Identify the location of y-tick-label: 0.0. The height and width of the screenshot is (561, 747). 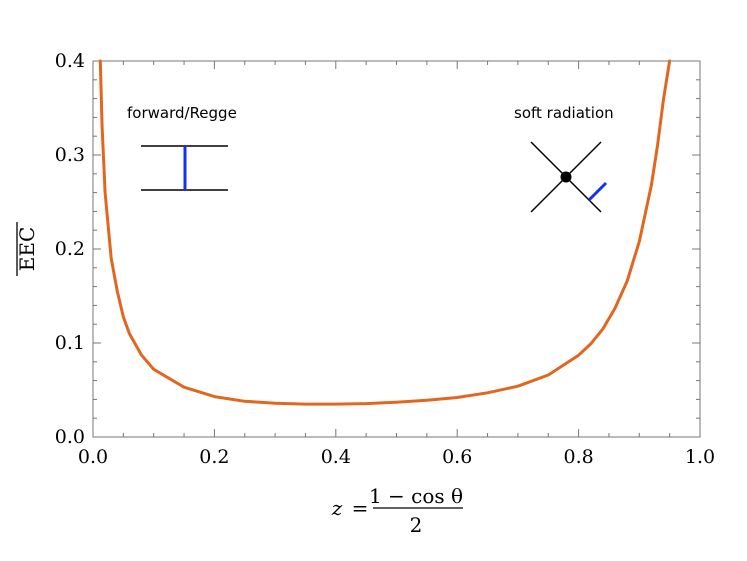
(70, 437).